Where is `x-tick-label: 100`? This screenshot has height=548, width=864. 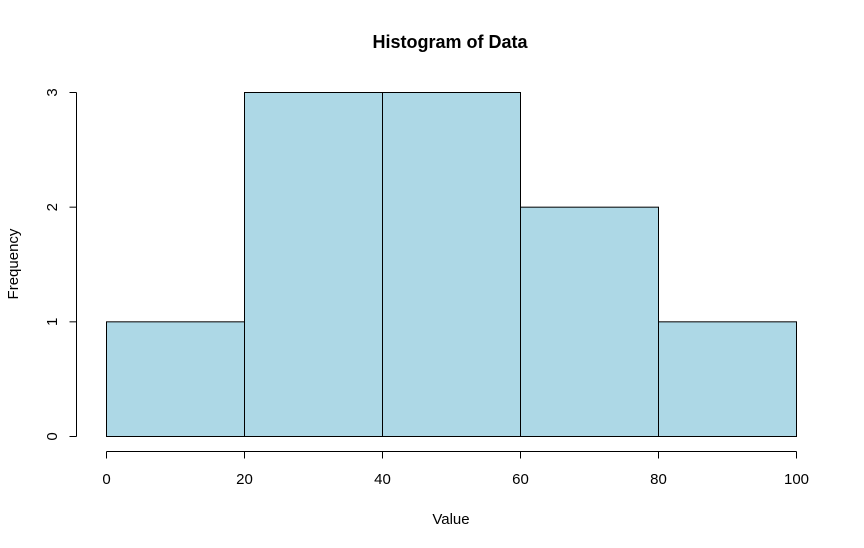
x-tick-label: 100 is located at coordinates (796, 479).